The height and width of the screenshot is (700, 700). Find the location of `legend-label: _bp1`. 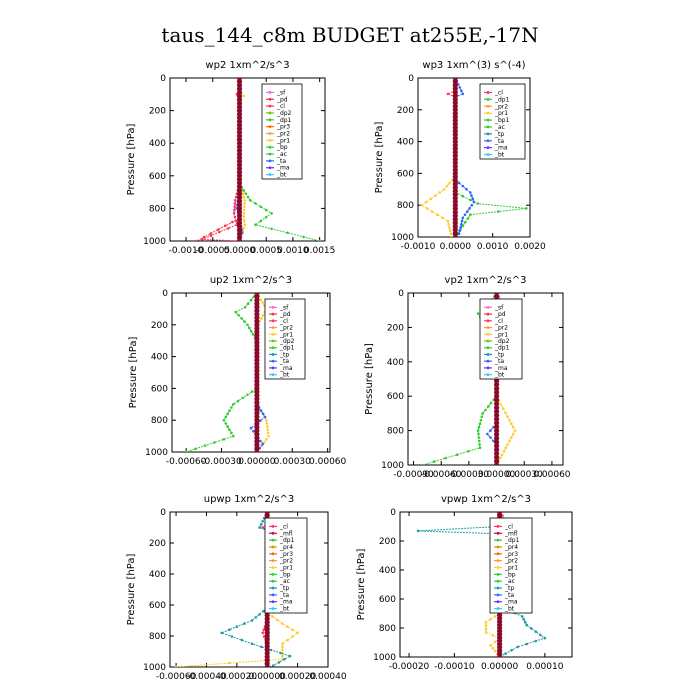

legend-label: _bp1 is located at coordinates (502, 120).